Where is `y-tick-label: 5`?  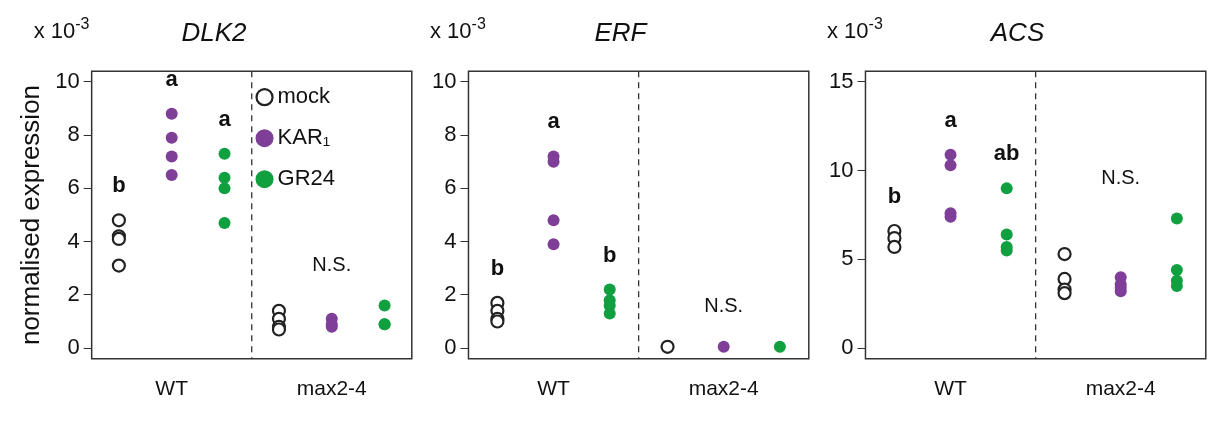
y-tick-label: 5 is located at coordinates (847, 258).